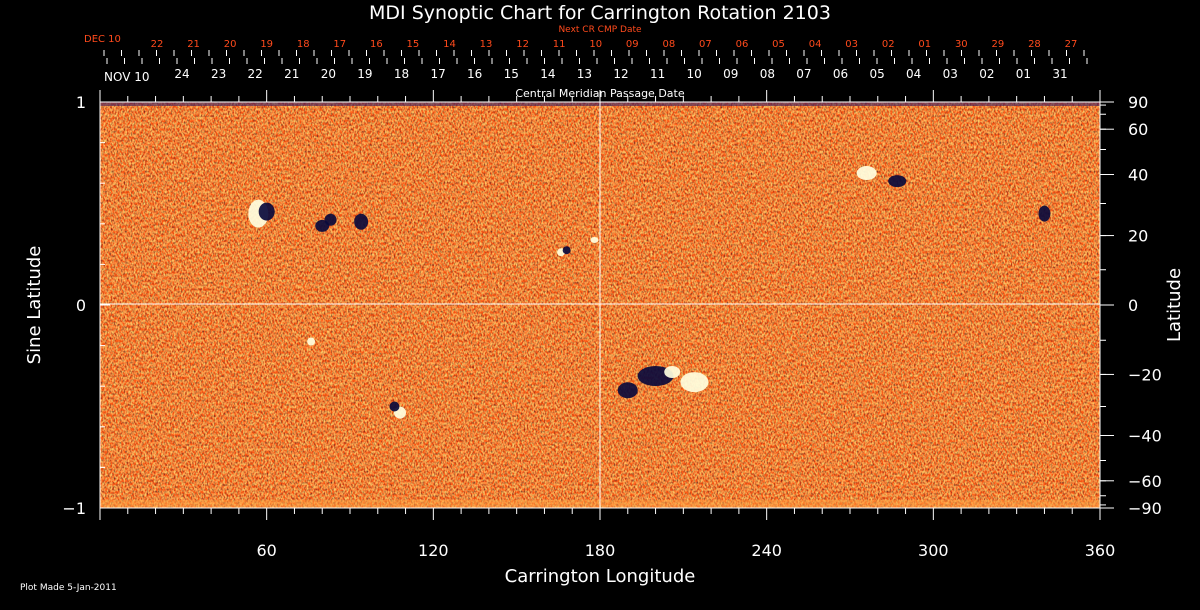  I want to click on y-right-tick-label: 60, so click(1138, 129).